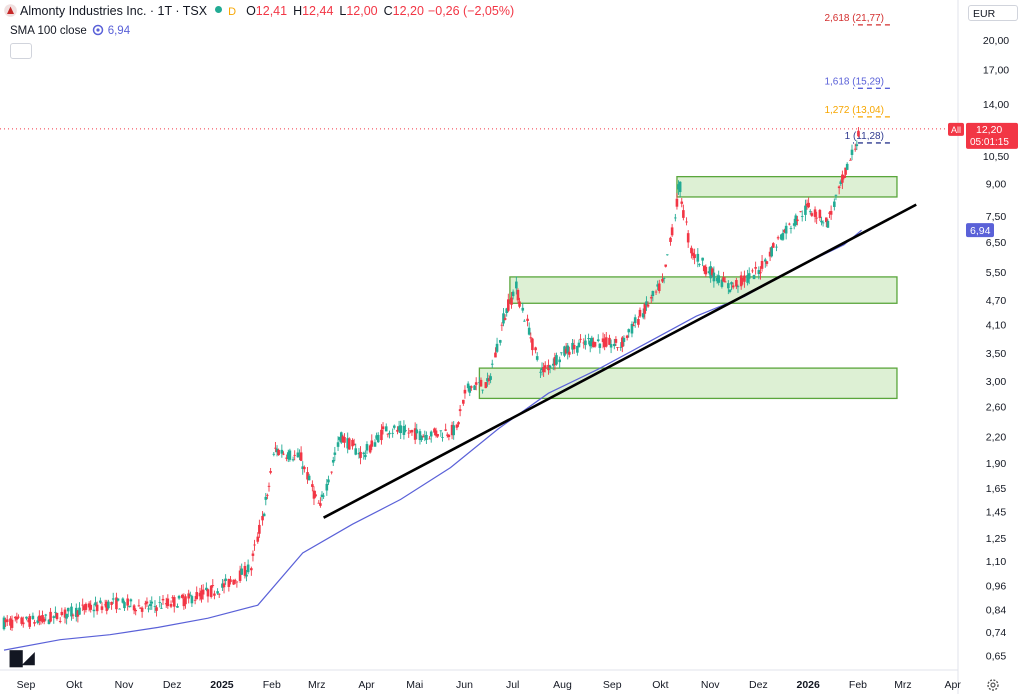 This screenshot has width=1024, height=694. What do you see at coordinates (172, 685) in the screenshot?
I see `x-tick-label: Dez` at bounding box center [172, 685].